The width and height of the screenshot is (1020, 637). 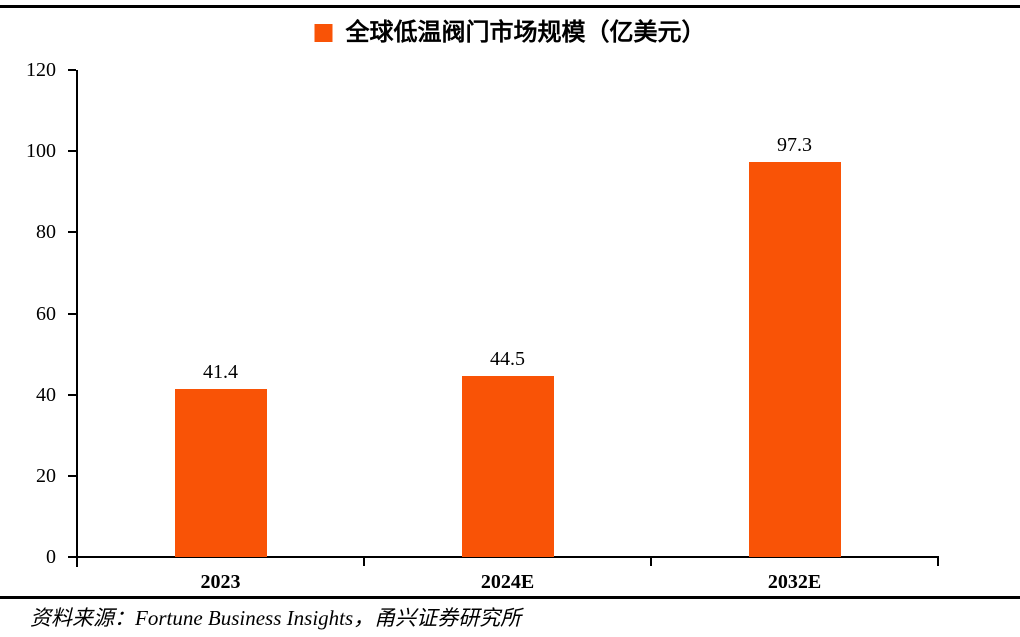 What do you see at coordinates (41, 151) in the screenshot?
I see `y-axis-tick-label: 100` at bounding box center [41, 151].